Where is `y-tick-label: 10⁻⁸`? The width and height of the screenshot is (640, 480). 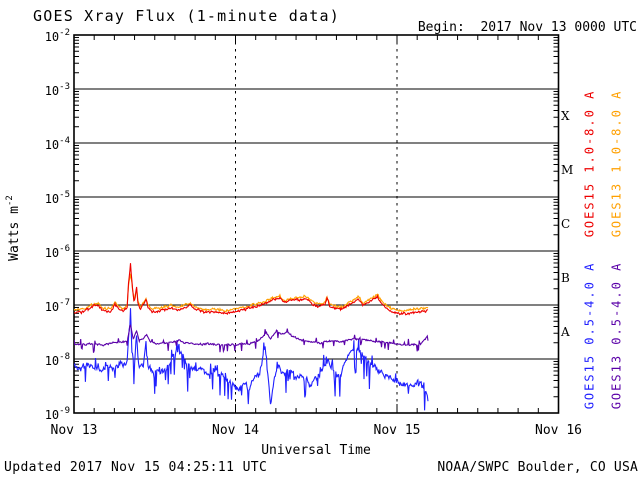
y-tick-label: 10⁻⁸ is located at coordinates (57, 360).